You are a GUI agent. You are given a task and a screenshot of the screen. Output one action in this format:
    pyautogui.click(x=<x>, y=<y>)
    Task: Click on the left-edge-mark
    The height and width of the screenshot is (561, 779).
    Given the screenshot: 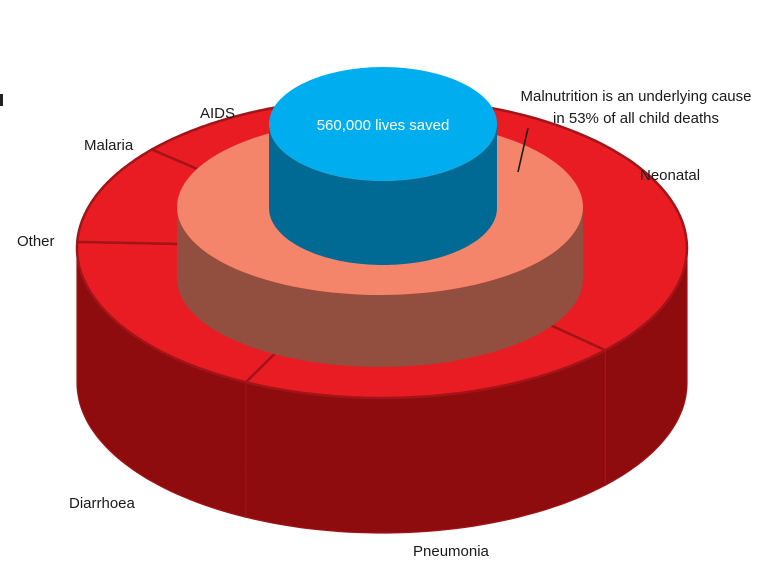 What is the action you would take?
    pyautogui.click(x=1, y=100)
    